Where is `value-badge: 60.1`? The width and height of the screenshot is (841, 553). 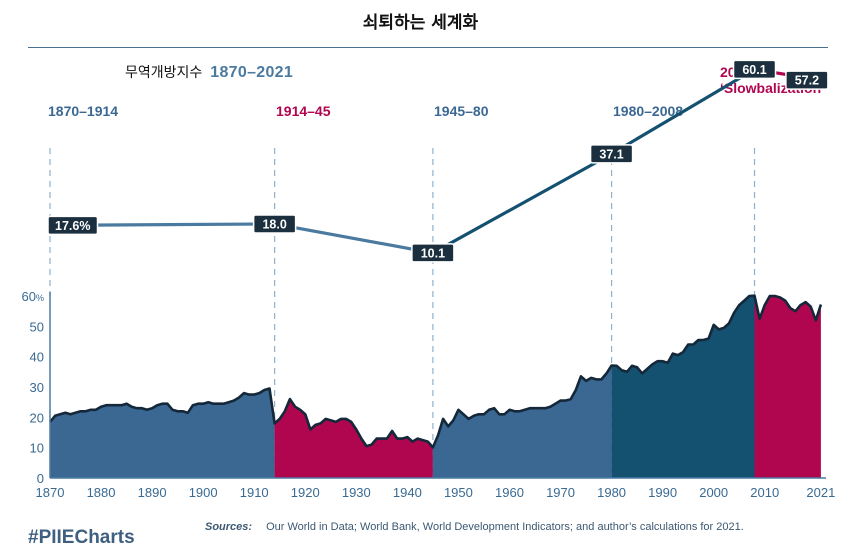
value-badge: 60.1 is located at coordinates (754, 69).